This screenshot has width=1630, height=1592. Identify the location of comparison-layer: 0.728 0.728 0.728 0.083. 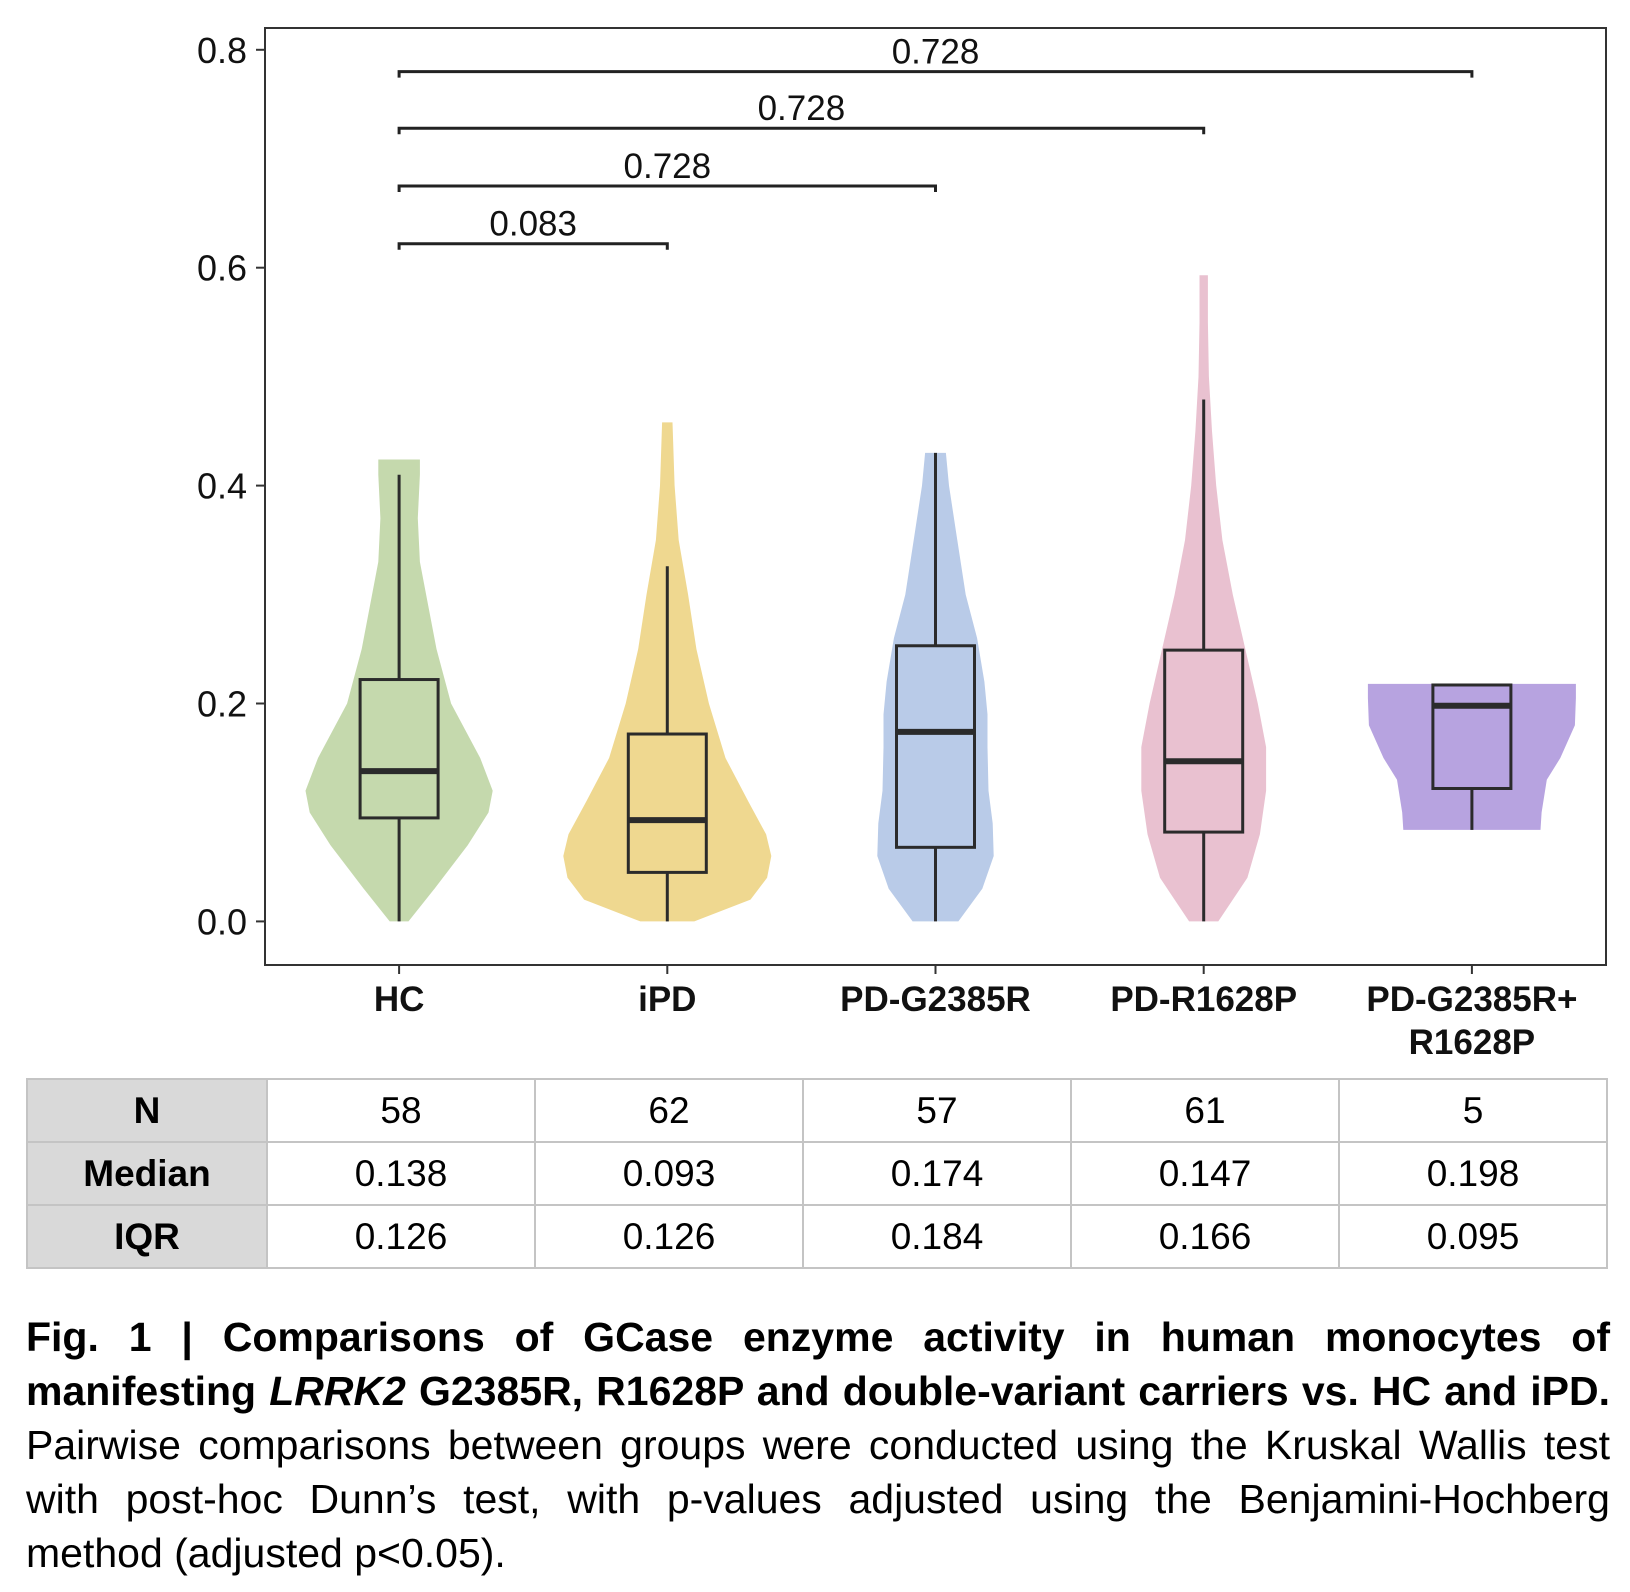
(935, 141).